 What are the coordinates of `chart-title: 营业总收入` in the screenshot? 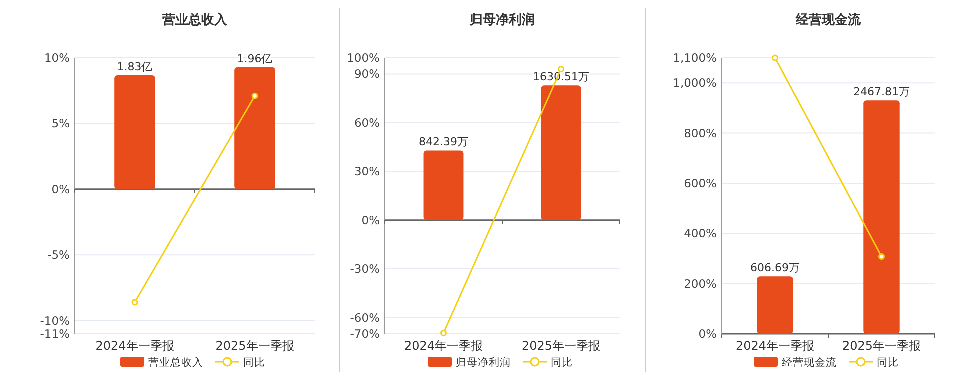 It's located at (195, 20).